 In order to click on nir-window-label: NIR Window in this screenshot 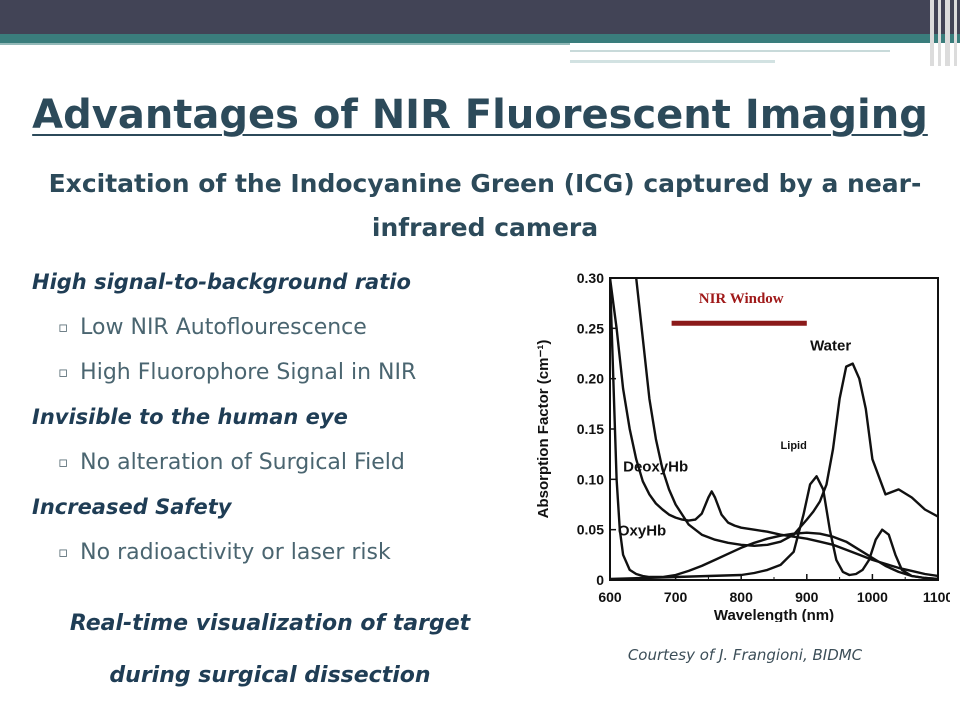, I will do `click(741, 299)`.